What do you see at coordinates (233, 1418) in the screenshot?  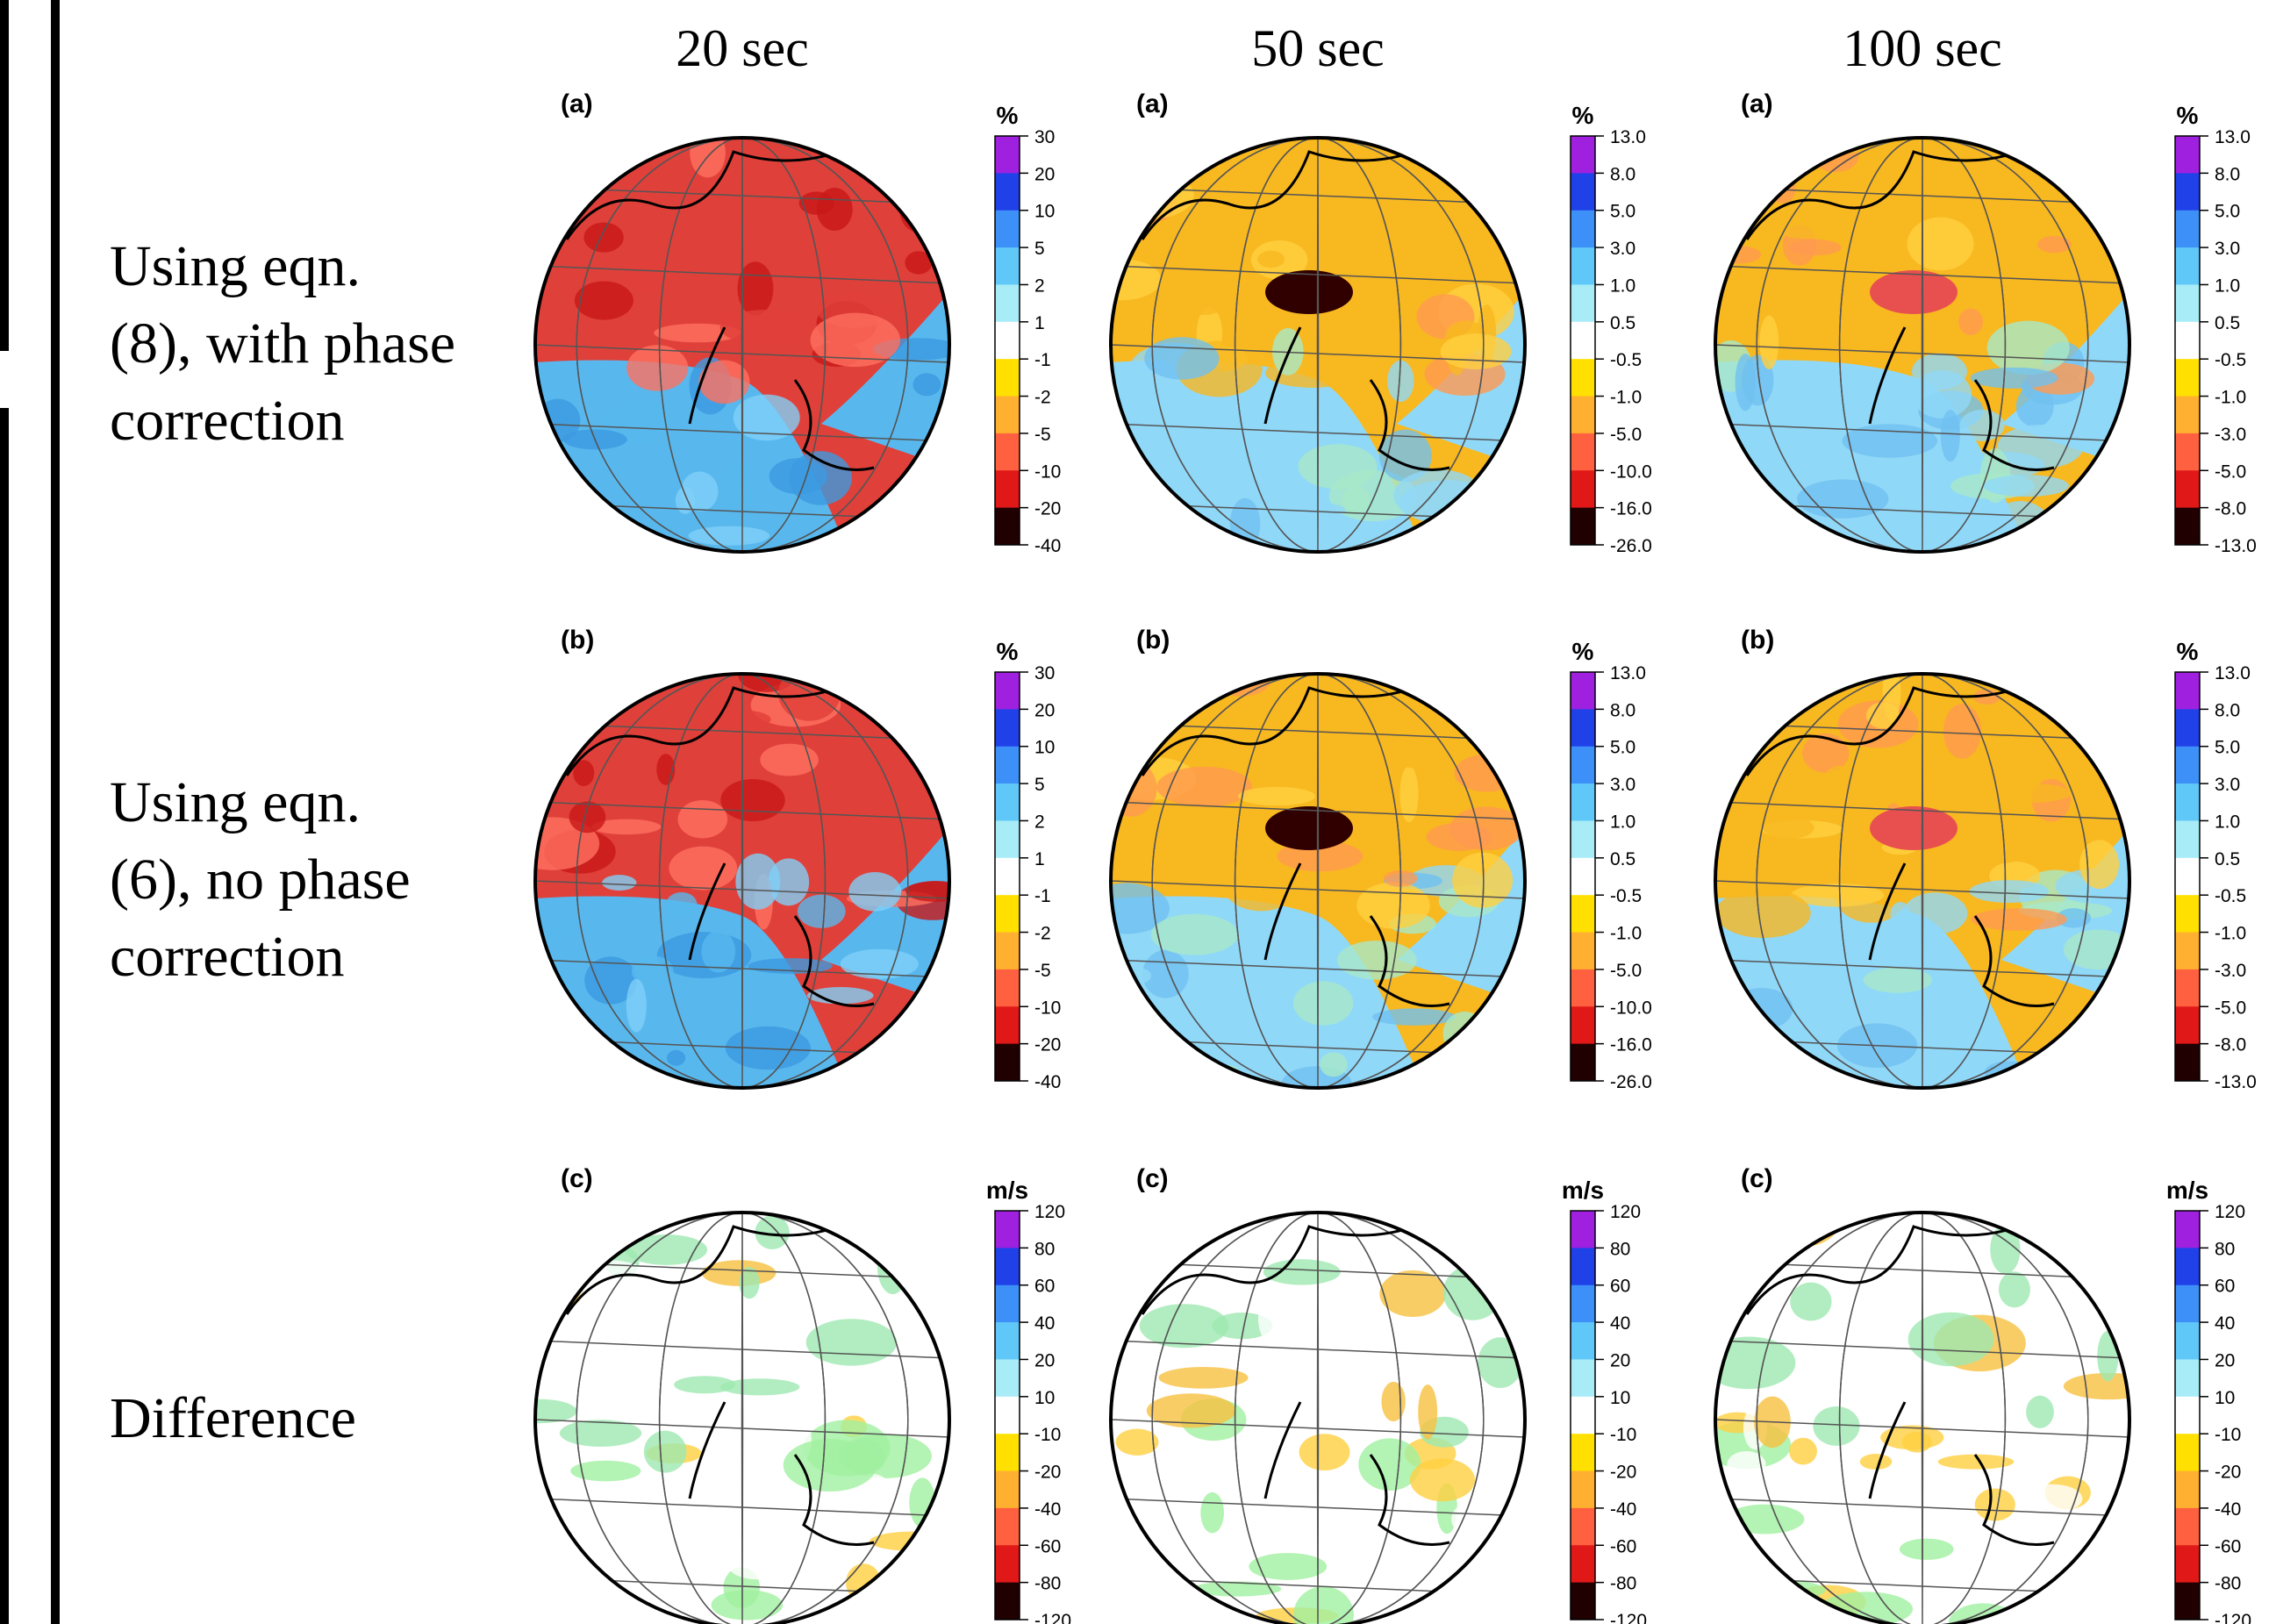 I see `row-label: Difference` at bounding box center [233, 1418].